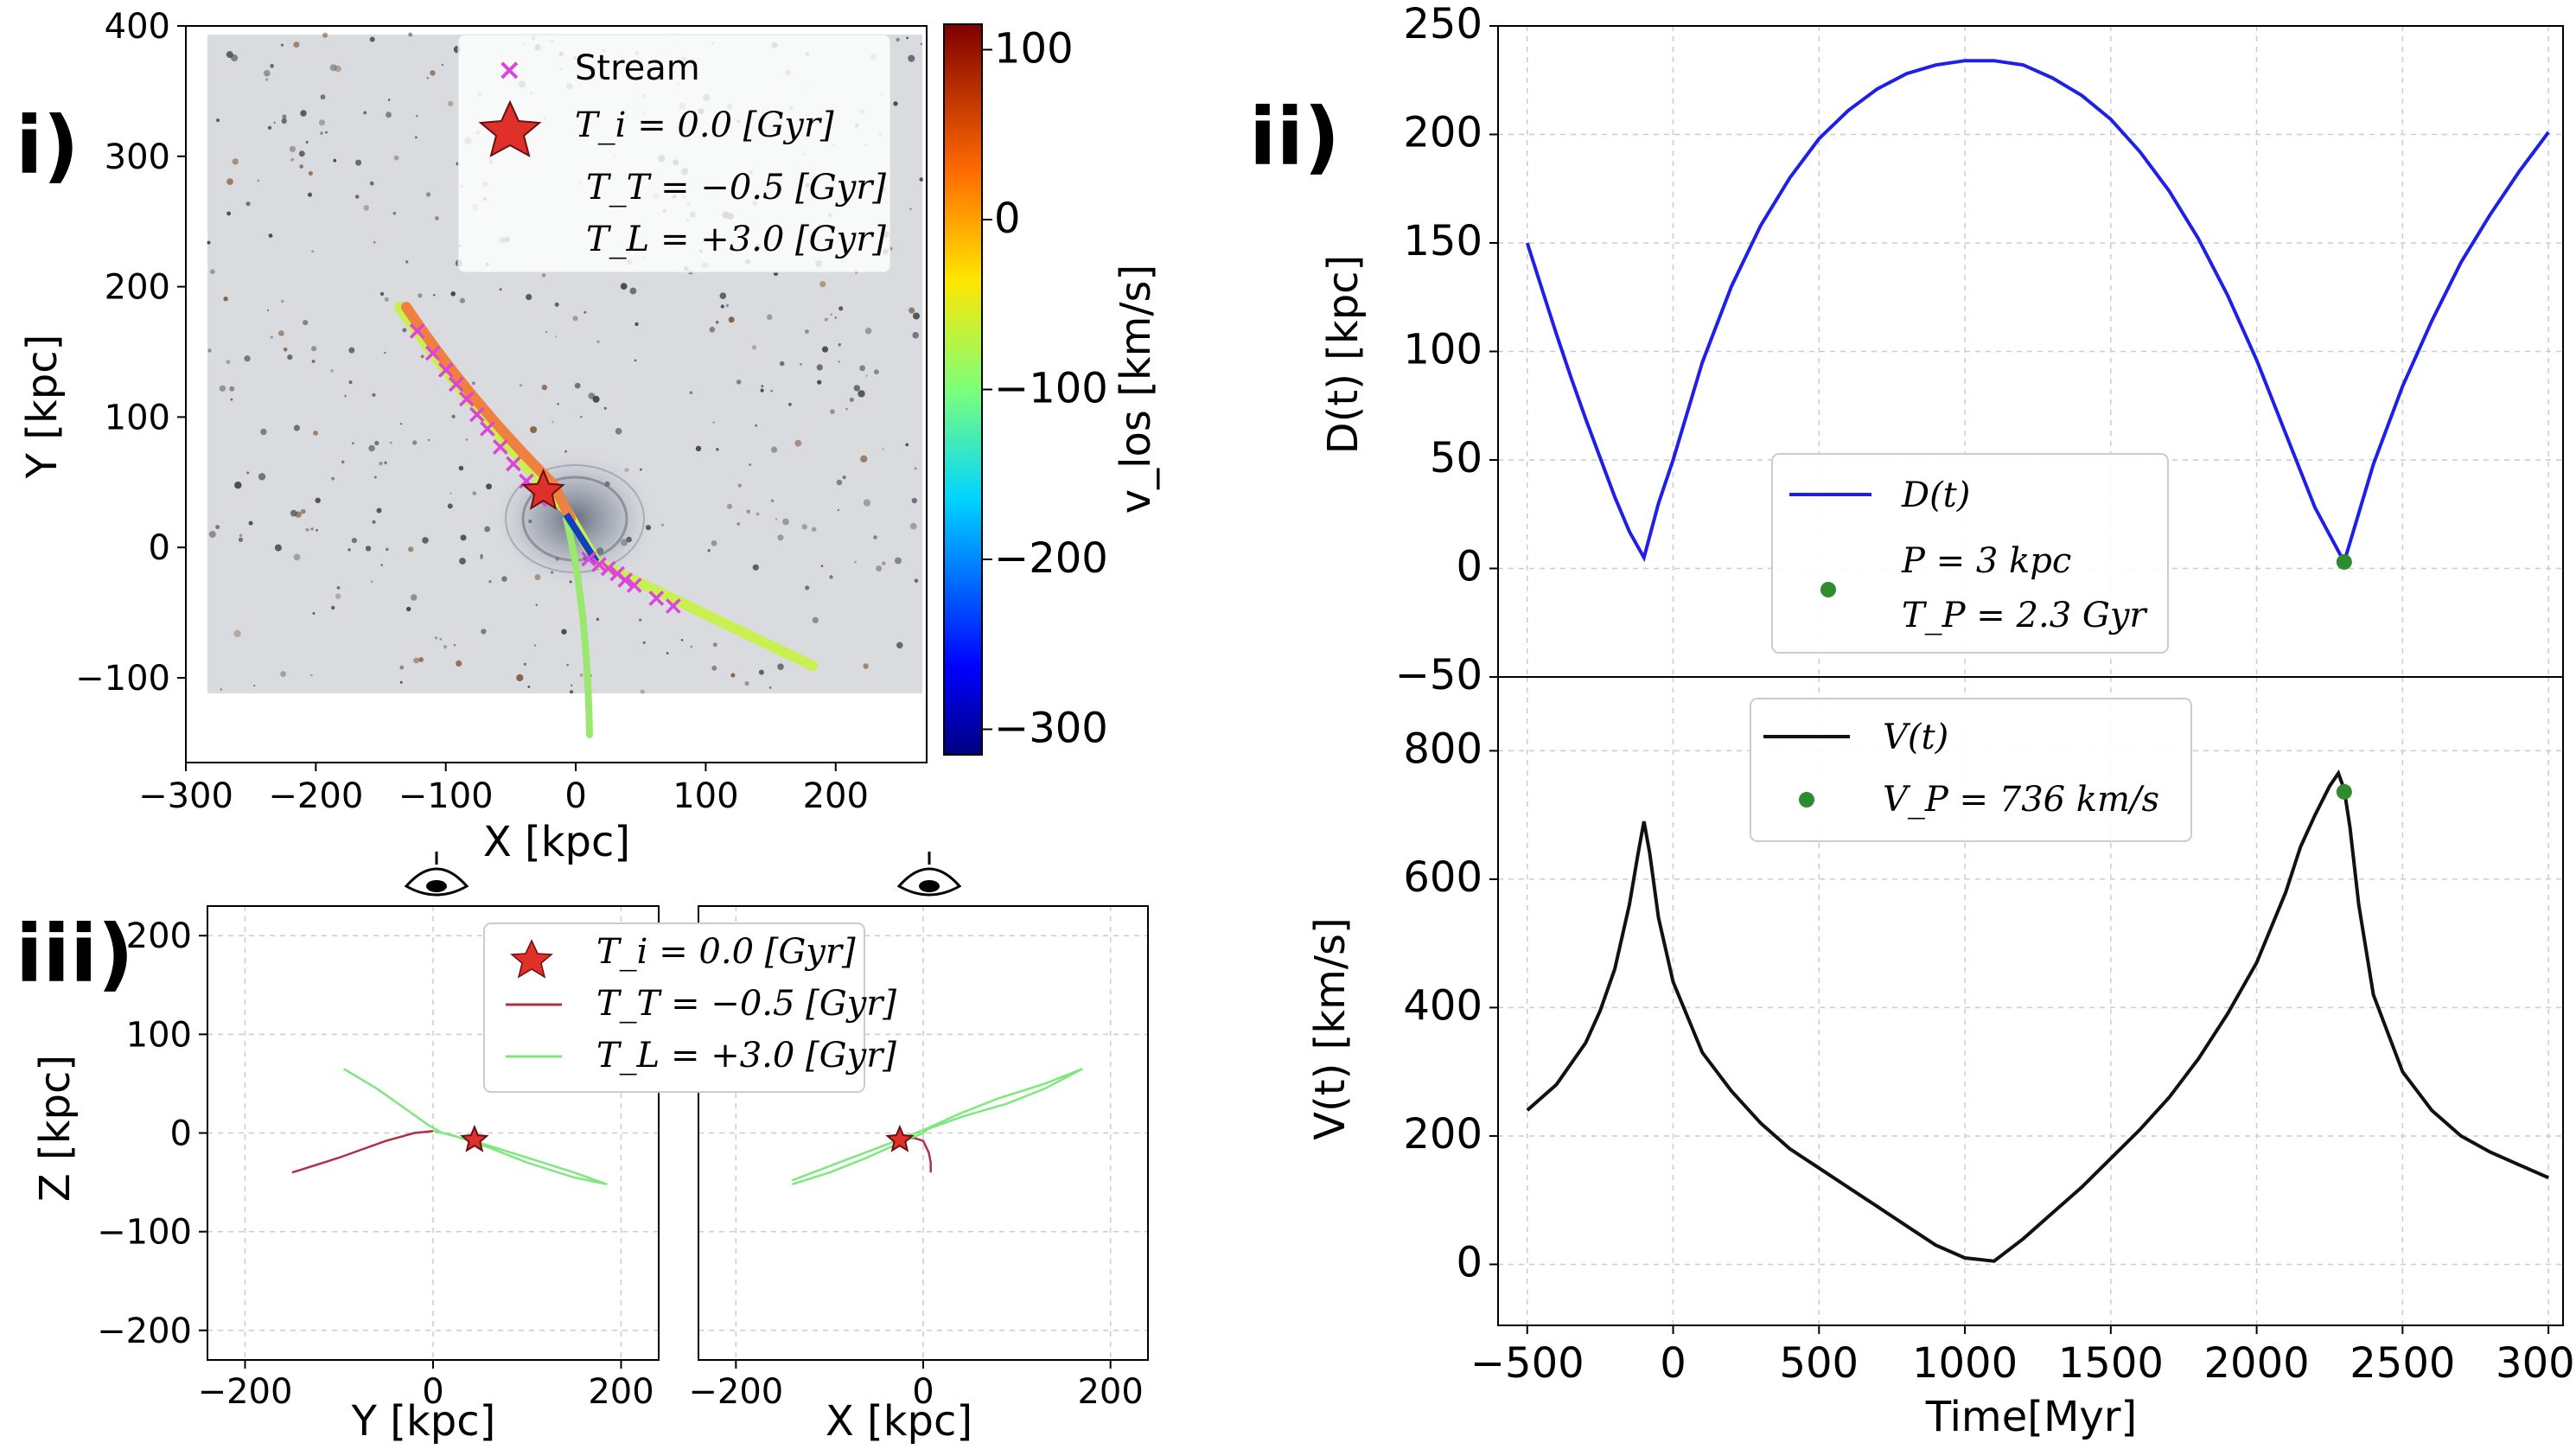 This screenshot has width=2576, height=1449. I want to click on x-tick-label: 3000, so click(2536, 1363).